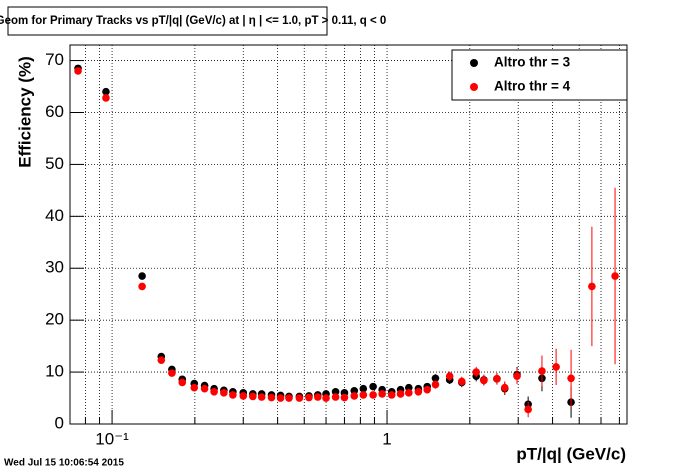 The image size is (696, 472). What do you see at coordinates (64, 463) in the screenshot?
I see `footer: Wed Jul 15 10:06:54 2015` at bounding box center [64, 463].